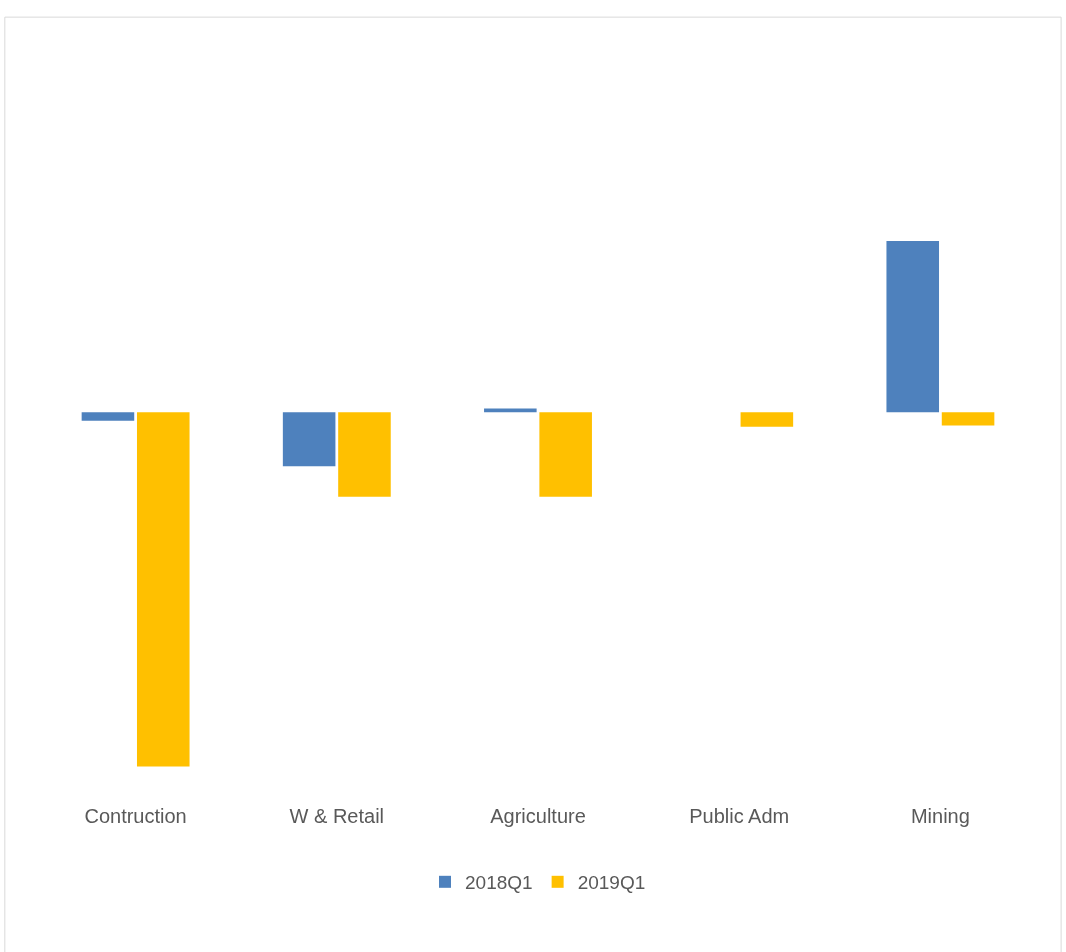 This screenshot has height=952, width=1066. What do you see at coordinates (611, 883) in the screenshot?
I see `legend-label: 2019Q1` at bounding box center [611, 883].